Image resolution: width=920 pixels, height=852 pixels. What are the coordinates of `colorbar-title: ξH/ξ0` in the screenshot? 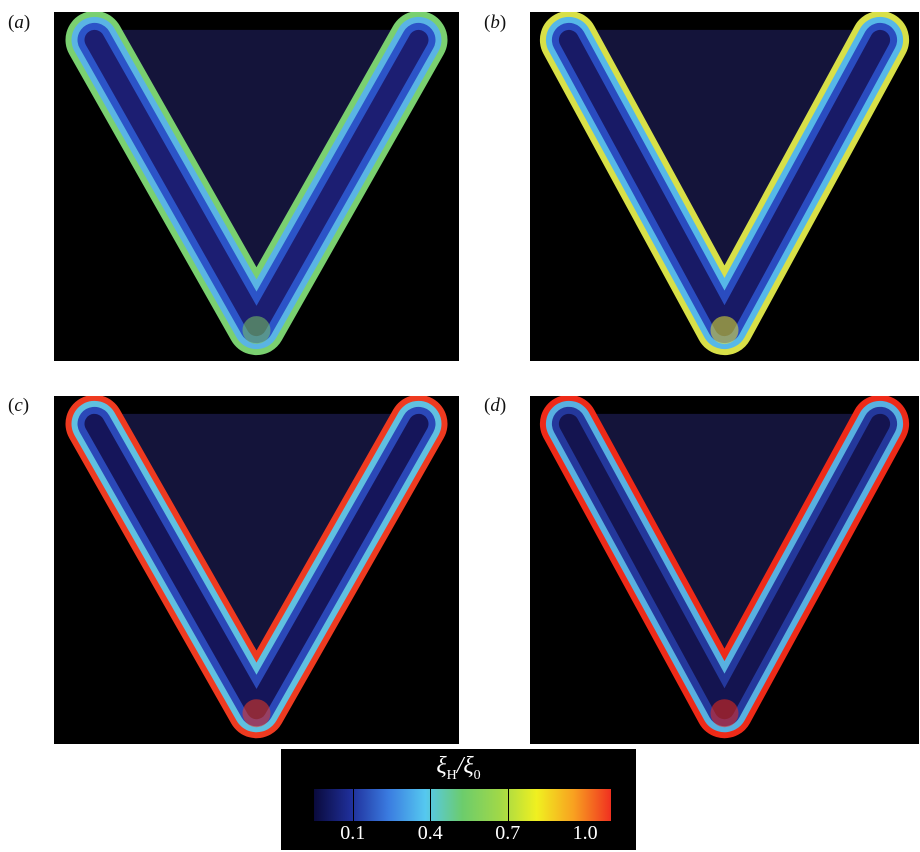 It's located at (458, 768).